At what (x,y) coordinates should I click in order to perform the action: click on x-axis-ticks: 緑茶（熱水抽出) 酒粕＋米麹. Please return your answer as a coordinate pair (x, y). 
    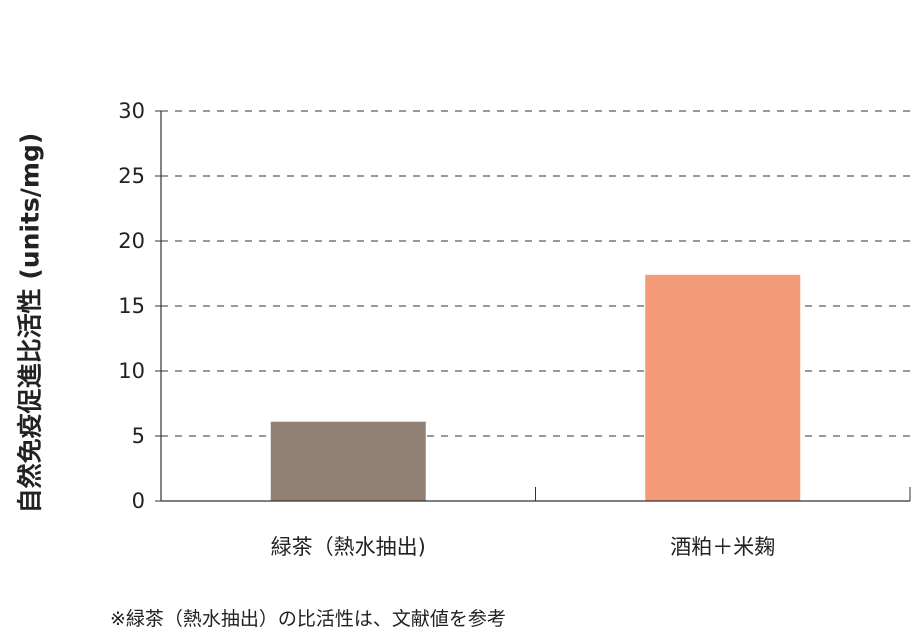
    Looking at the image, I should click on (523, 547).